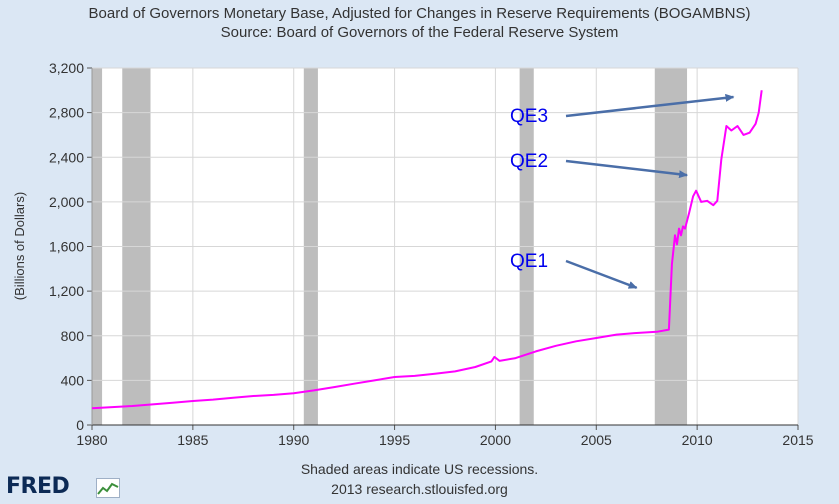 Image resolution: width=839 pixels, height=504 pixels. I want to click on x-tick-label: 1990, so click(293, 440).